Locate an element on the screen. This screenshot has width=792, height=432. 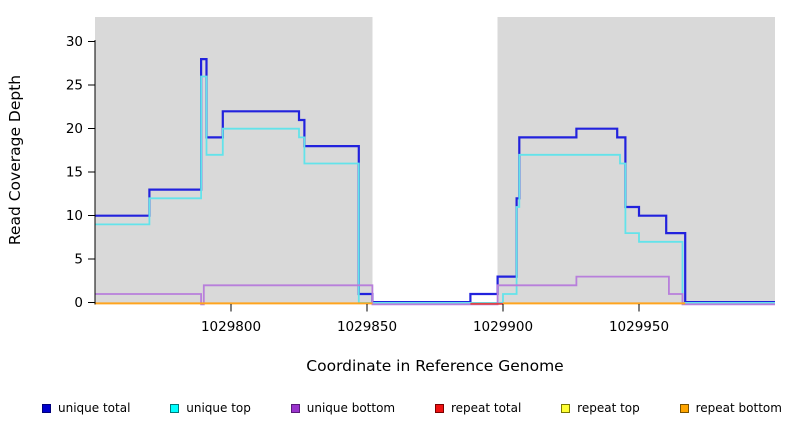
y-axis-title: Read Coverage Depth is located at coordinates (15, 160).